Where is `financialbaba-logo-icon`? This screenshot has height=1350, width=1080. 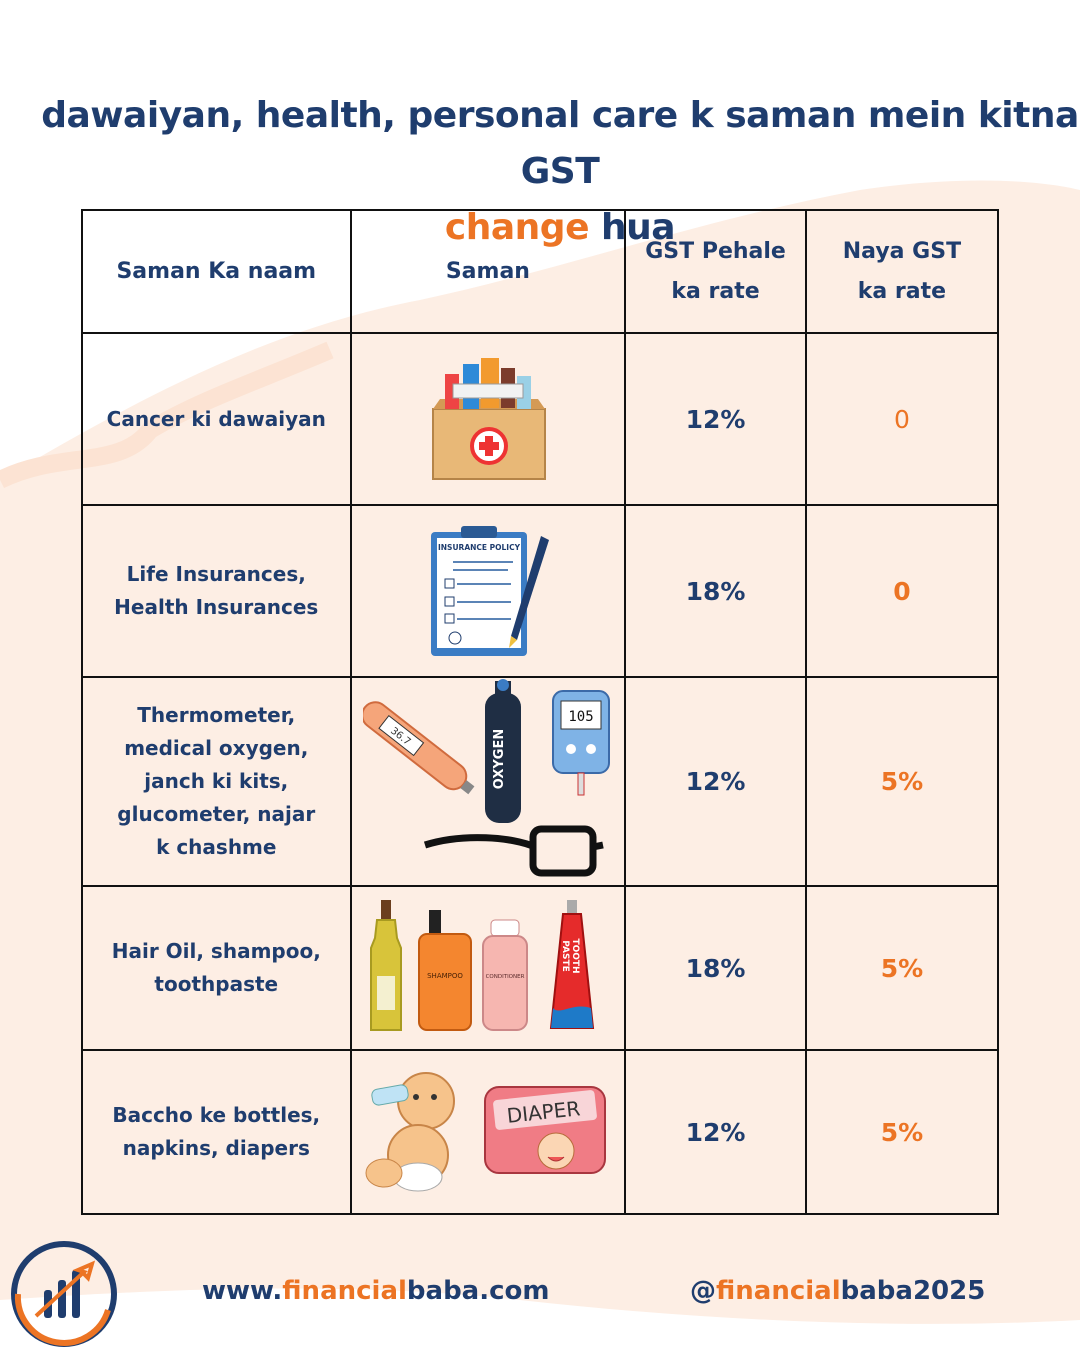
financialbaba-logo-icon is located at coordinates (64, 1294).